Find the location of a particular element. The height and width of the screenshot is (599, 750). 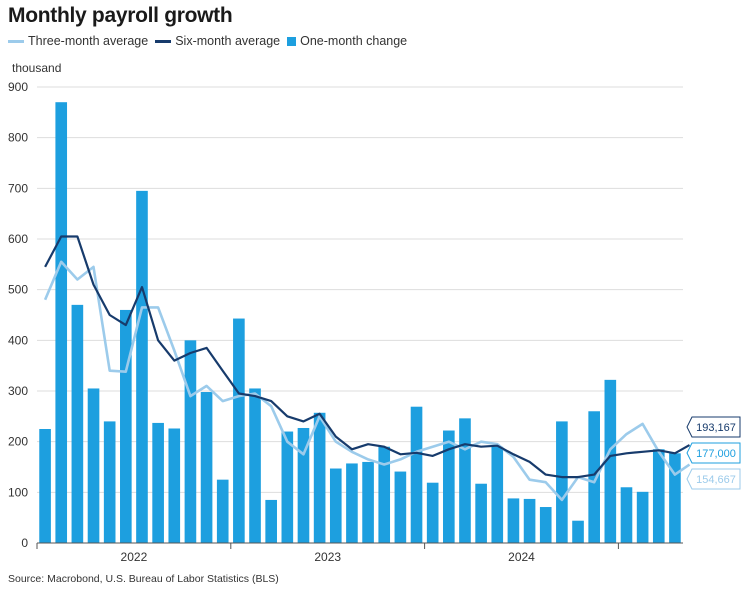

legend-swatch-one-month is located at coordinates (292, 41).